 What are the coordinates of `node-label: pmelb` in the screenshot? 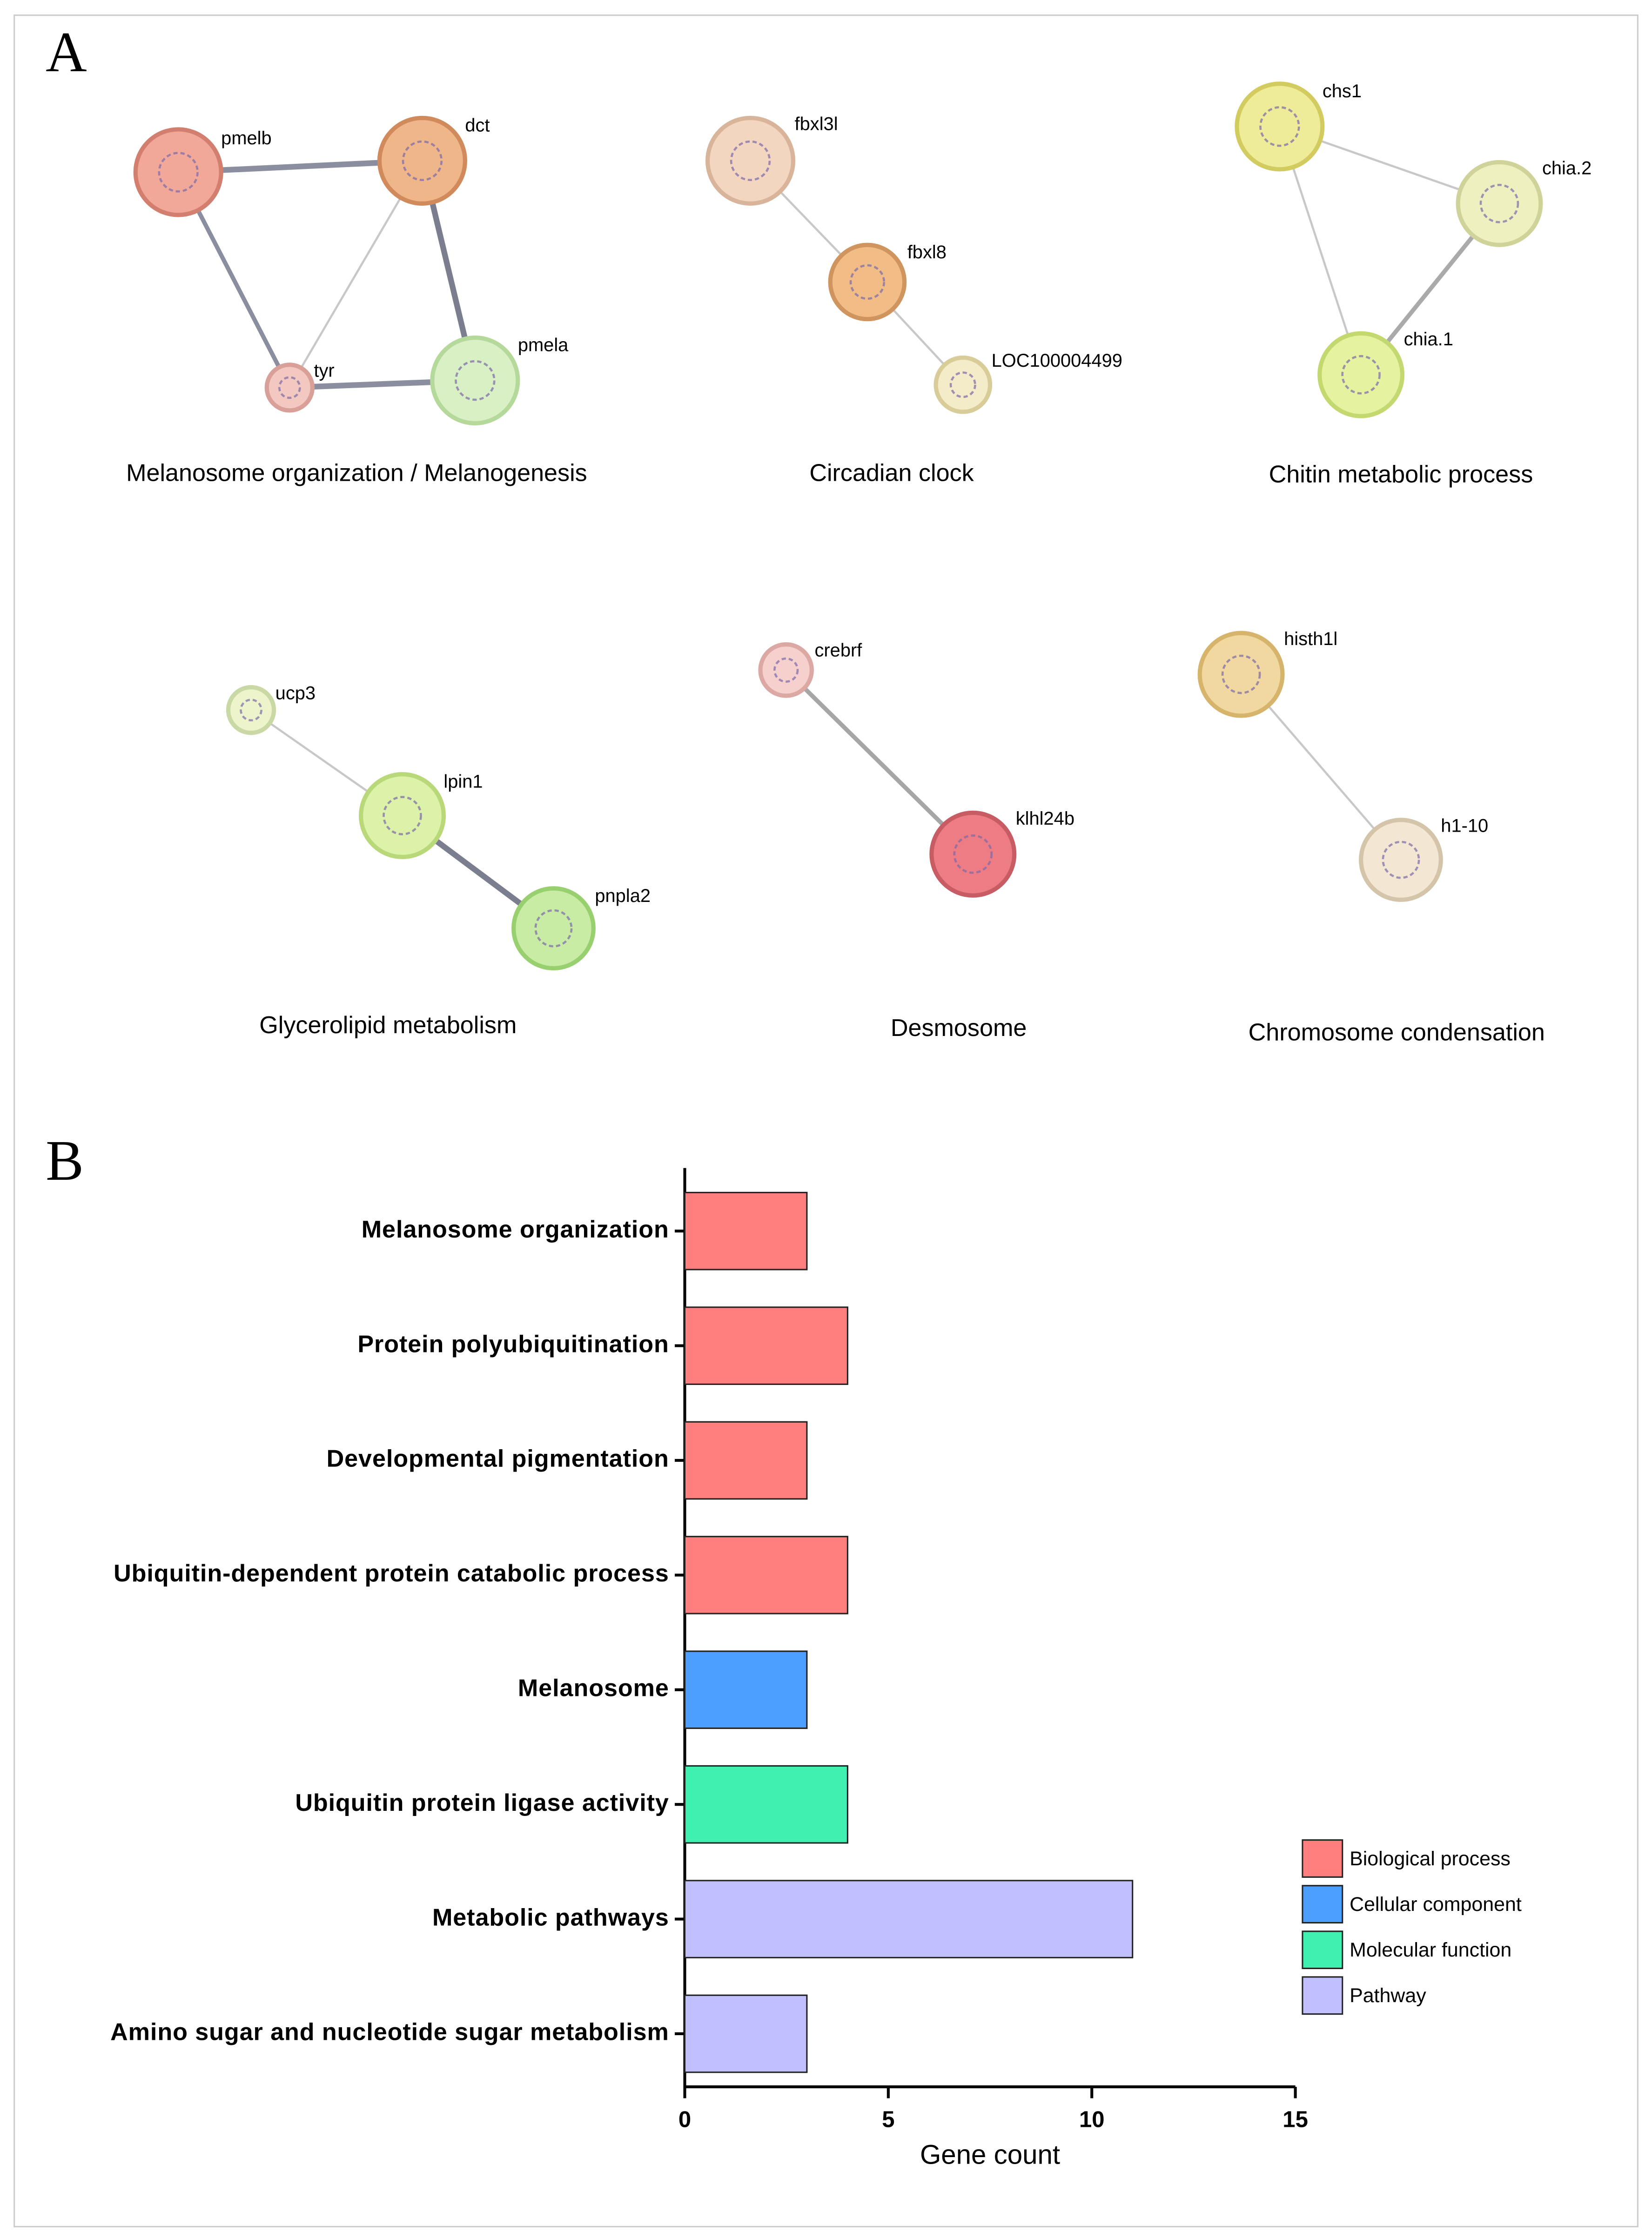 It's located at (247, 138).